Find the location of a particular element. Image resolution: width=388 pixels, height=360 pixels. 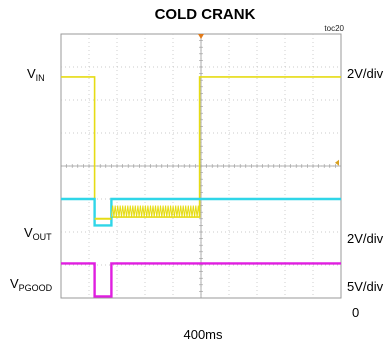

scale-vin: 2V/div is located at coordinates (365, 73).